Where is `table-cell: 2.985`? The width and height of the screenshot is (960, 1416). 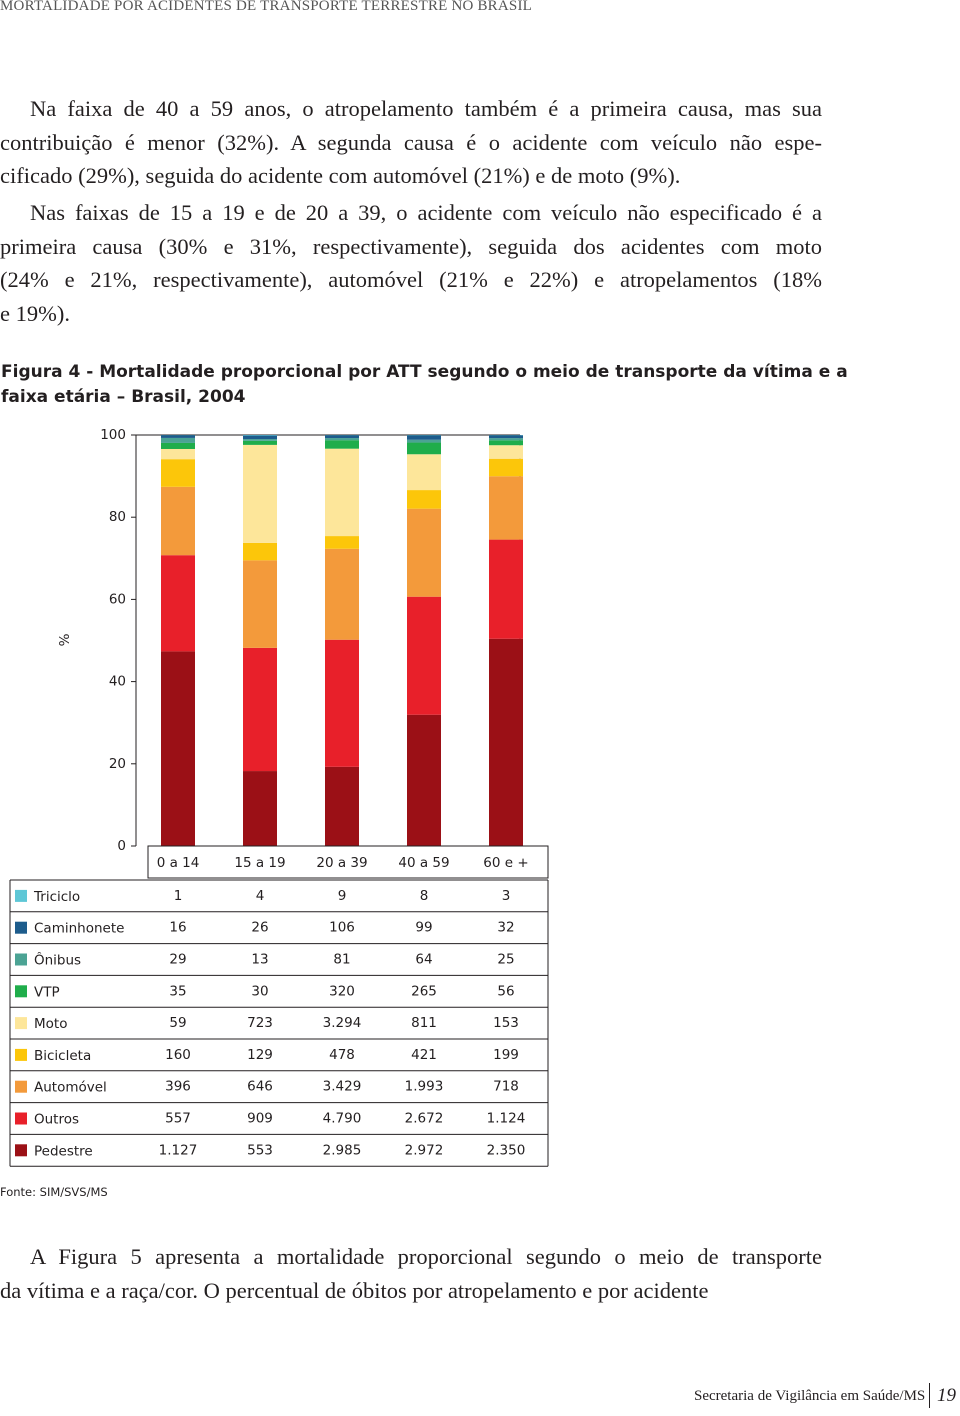 table-cell: 2.985 is located at coordinates (342, 1150).